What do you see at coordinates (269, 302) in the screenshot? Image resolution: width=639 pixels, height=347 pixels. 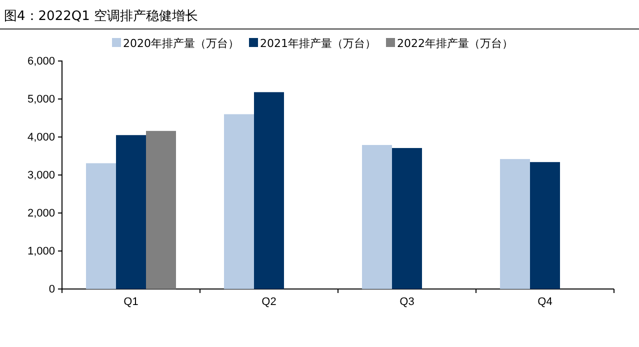 I see `x-tick-label: Q2` at bounding box center [269, 302].